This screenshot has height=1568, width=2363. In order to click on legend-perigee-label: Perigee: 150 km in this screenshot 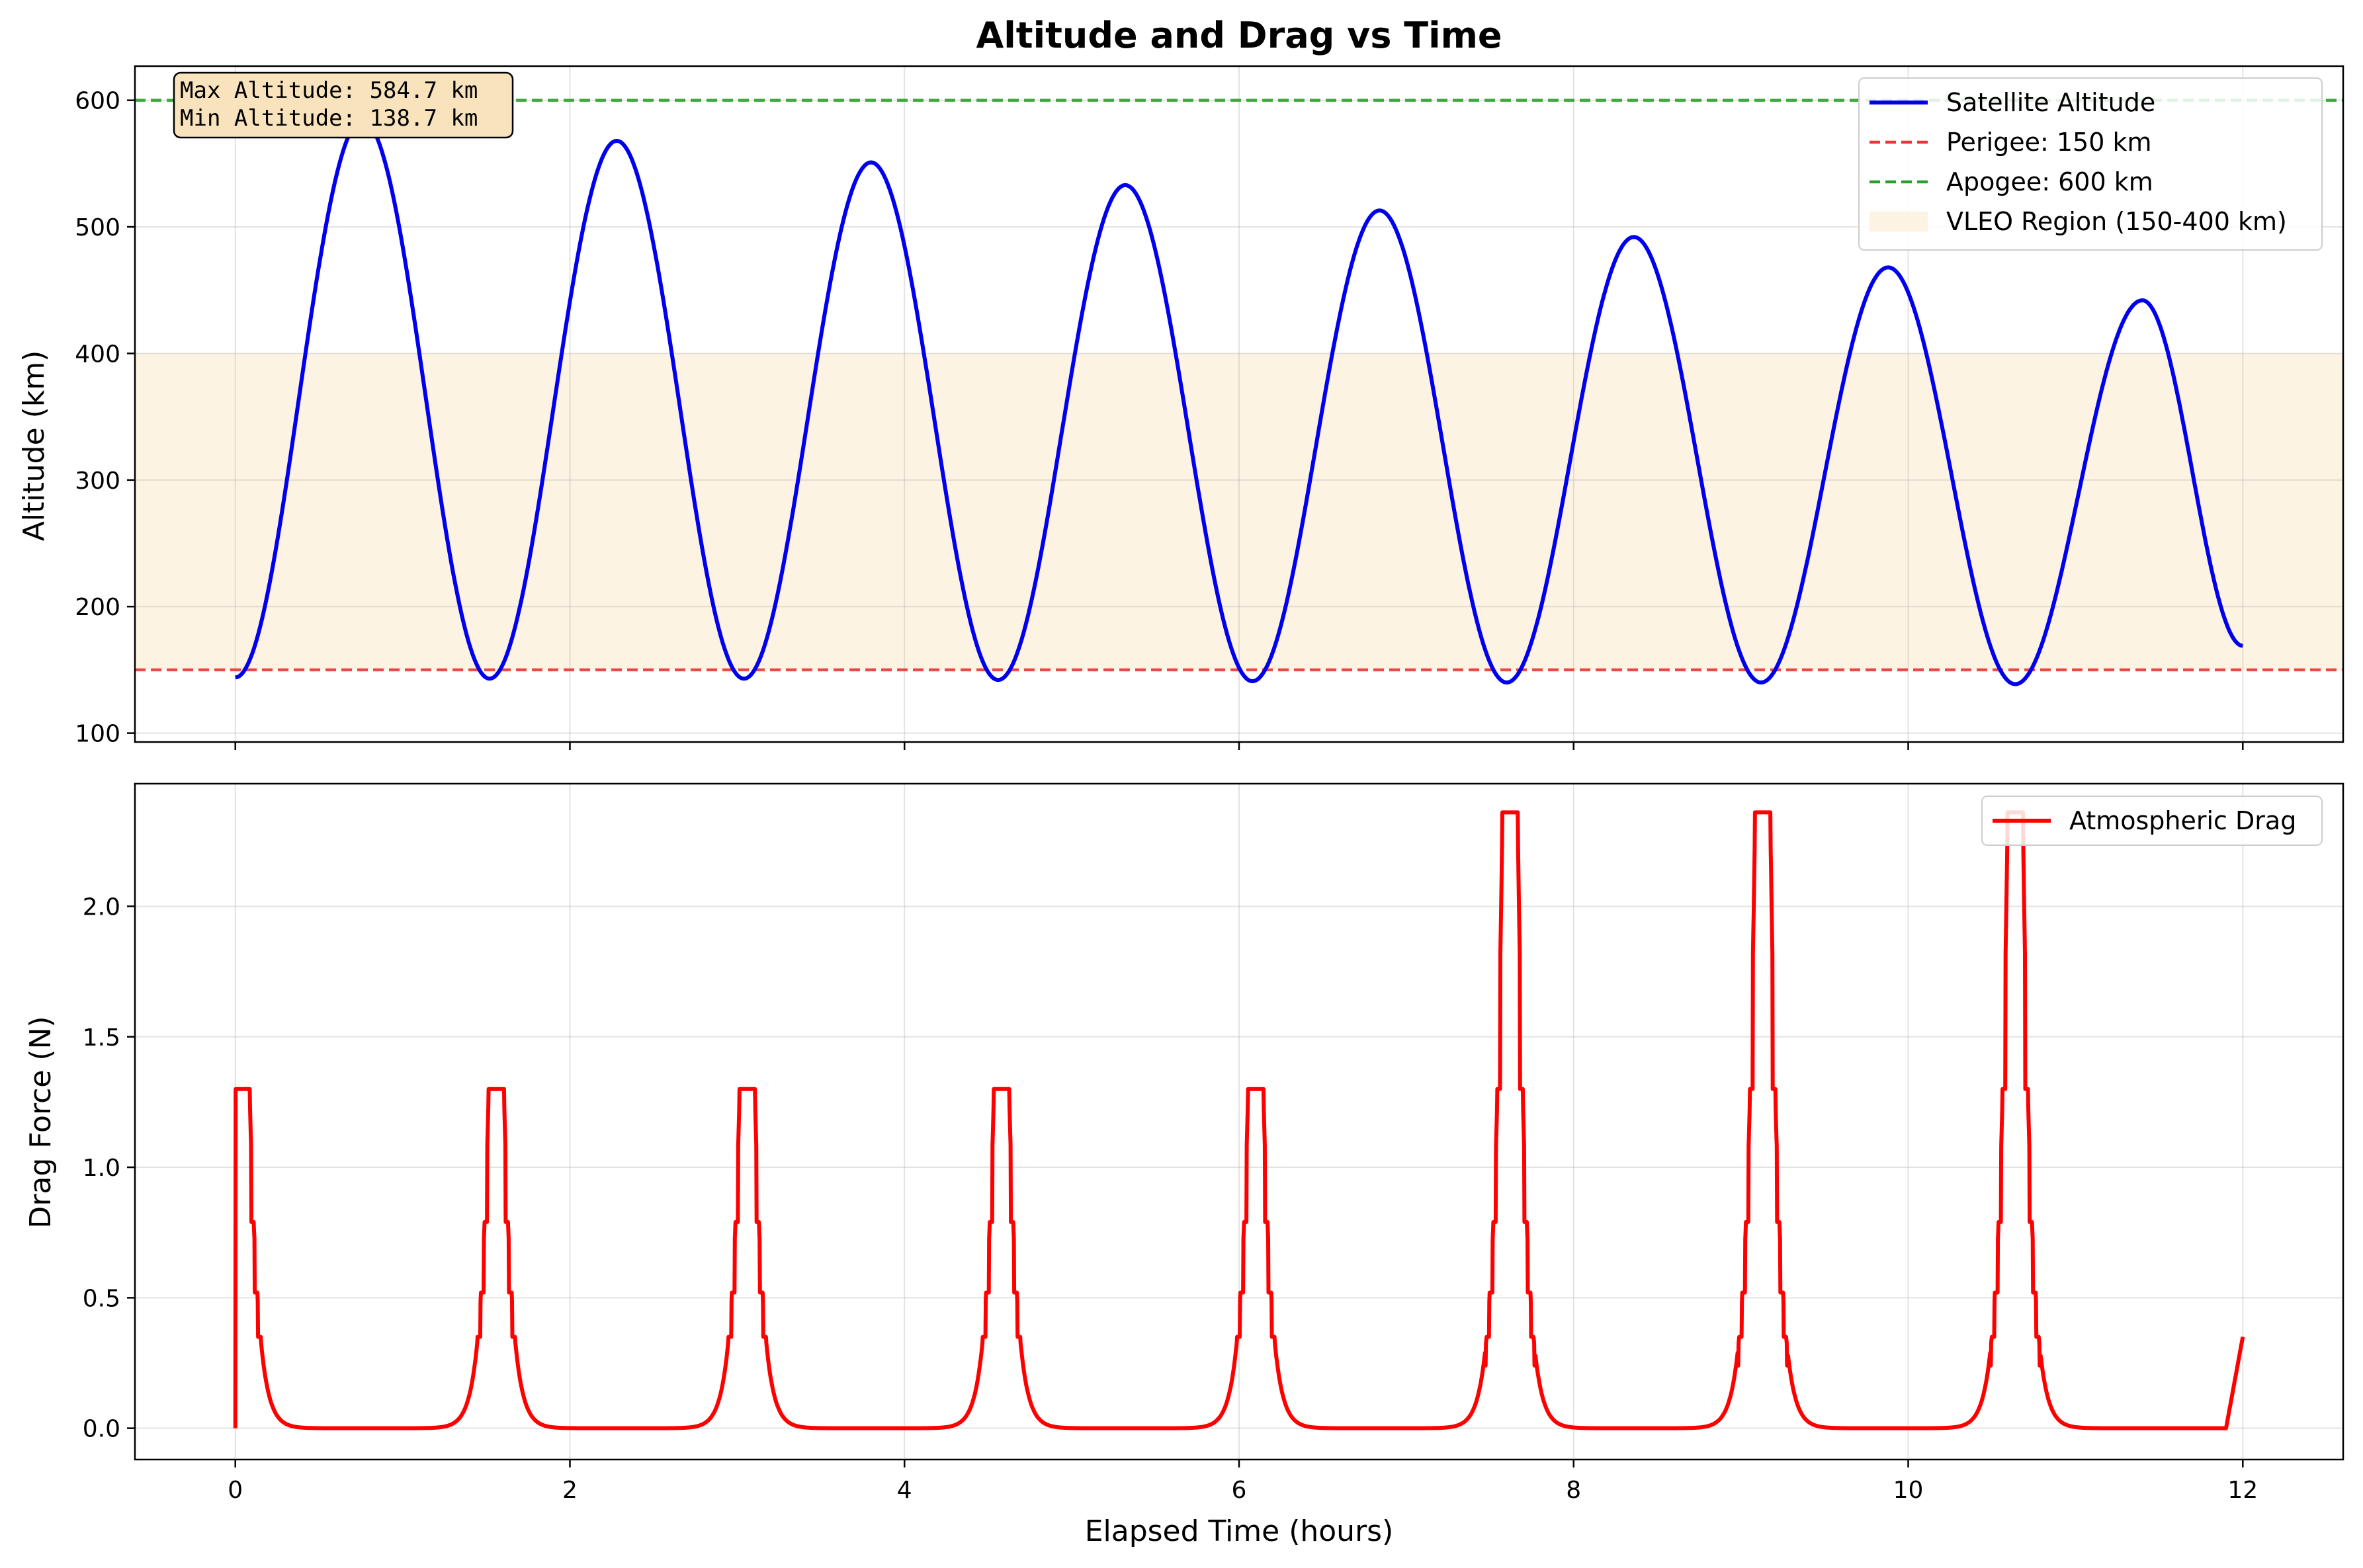, I will do `click(2049, 142)`.